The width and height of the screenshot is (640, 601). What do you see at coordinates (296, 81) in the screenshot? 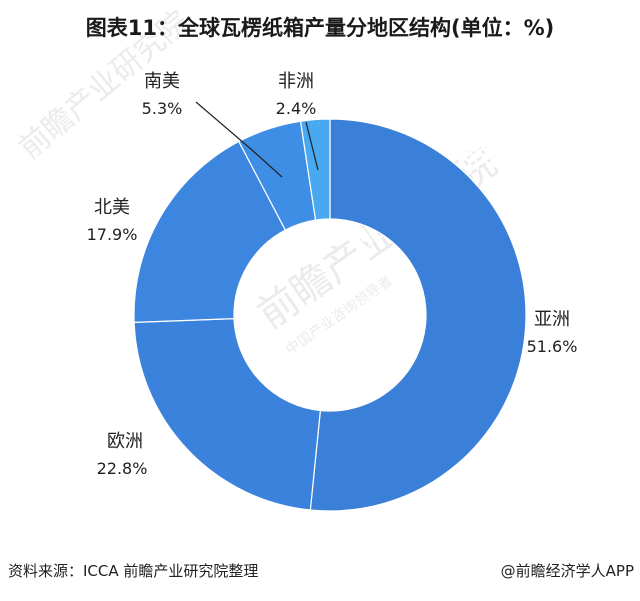
I see `label-africa: 非洲` at bounding box center [296, 81].